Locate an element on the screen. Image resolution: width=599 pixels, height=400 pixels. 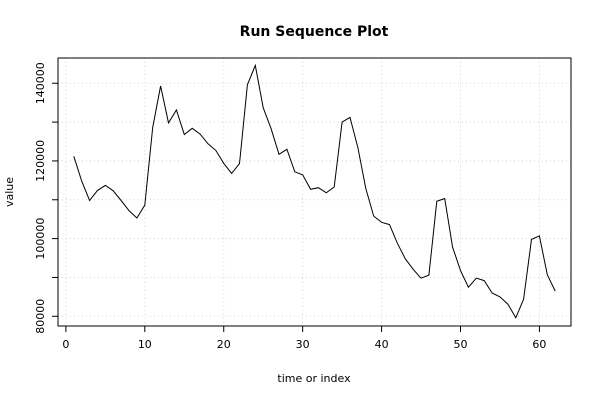
x-tick-label-4: 40 is located at coordinates (382, 344).